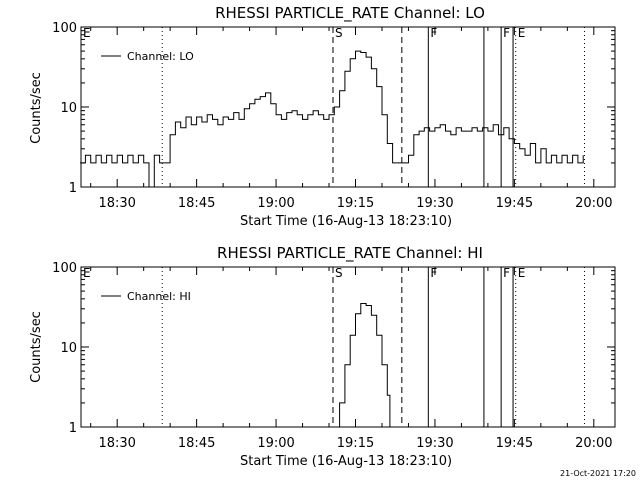 This screenshot has height=480, width=640. Describe the element at coordinates (514, 443) in the screenshot. I see `hi-x-tick-label: 19:45` at that location.